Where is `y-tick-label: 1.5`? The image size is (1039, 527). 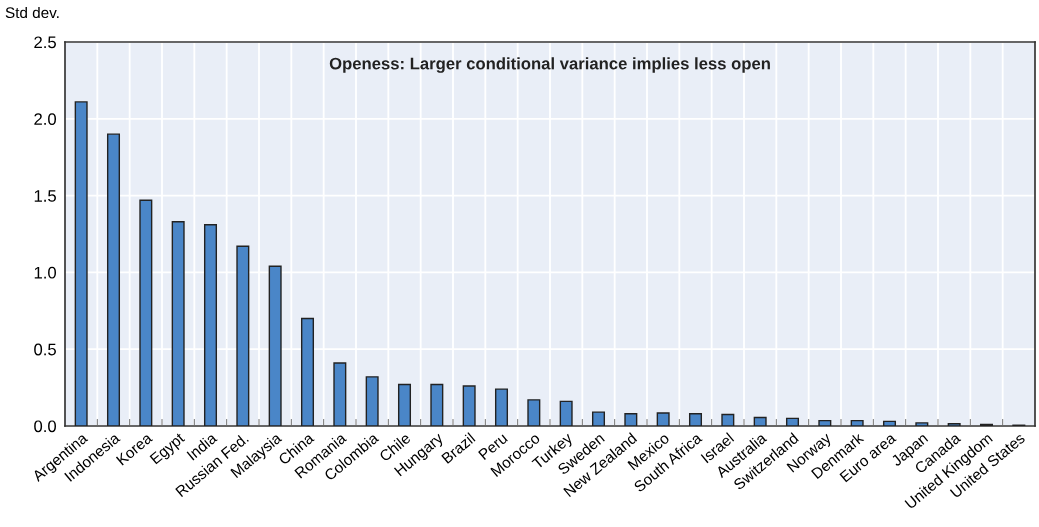 y-tick-label: 1.5 is located at coordinates (45, 196).